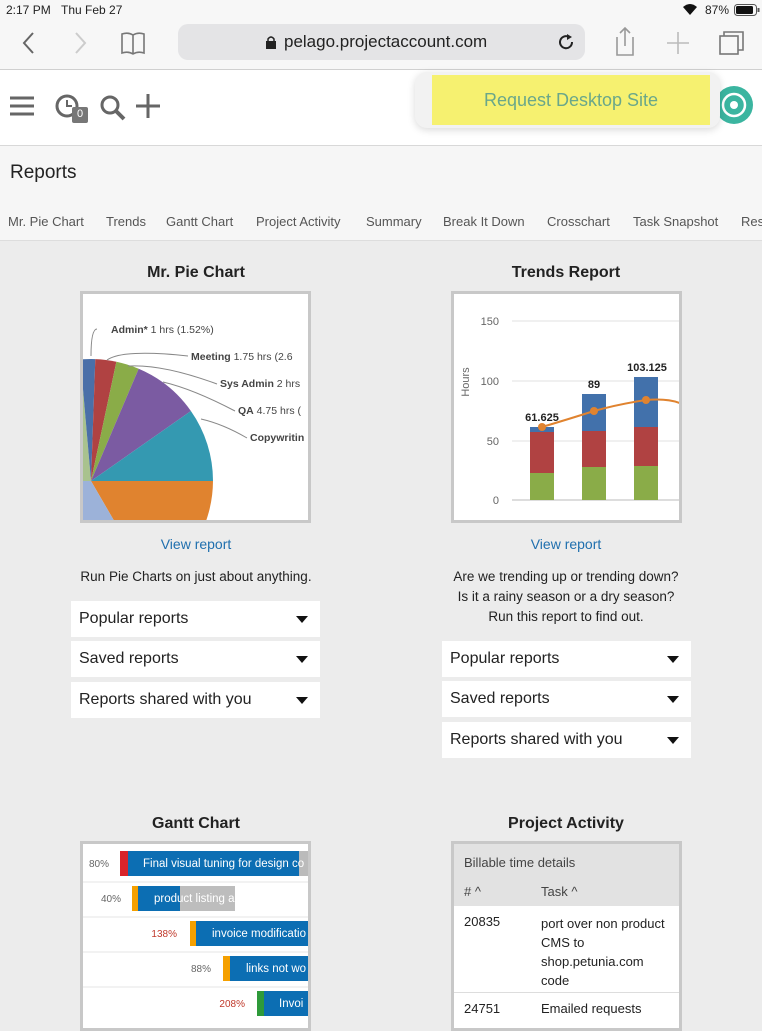  I want to click on table-caption: Billable time details, so click(520, 862).